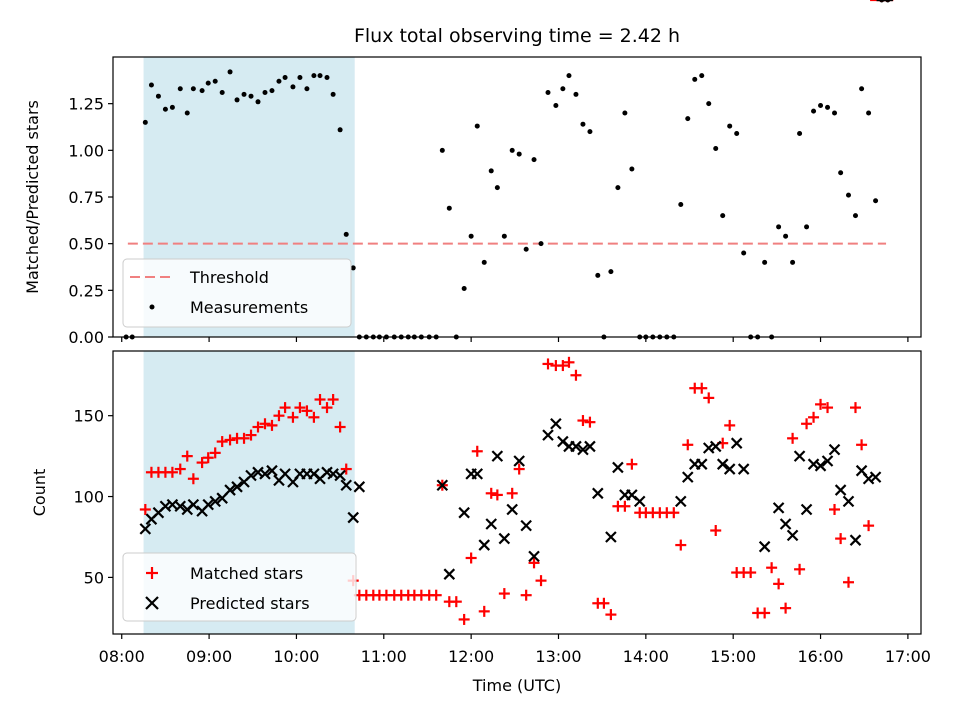 The image size is (960, 720). I want to click on bottom-x-tick-label: 10:00, so click(296, 656).